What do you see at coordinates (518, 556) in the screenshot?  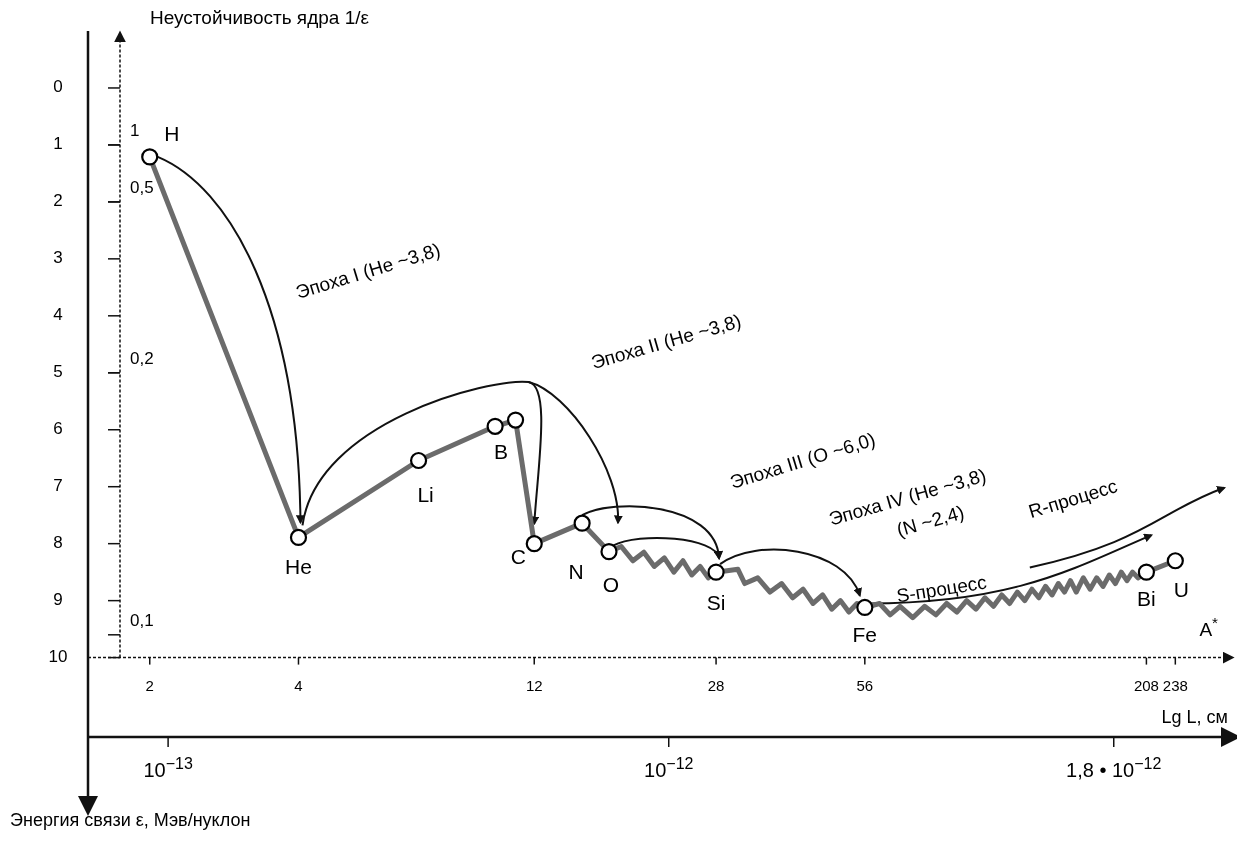 I see `annotation: C` at bounding box center [518, 556].